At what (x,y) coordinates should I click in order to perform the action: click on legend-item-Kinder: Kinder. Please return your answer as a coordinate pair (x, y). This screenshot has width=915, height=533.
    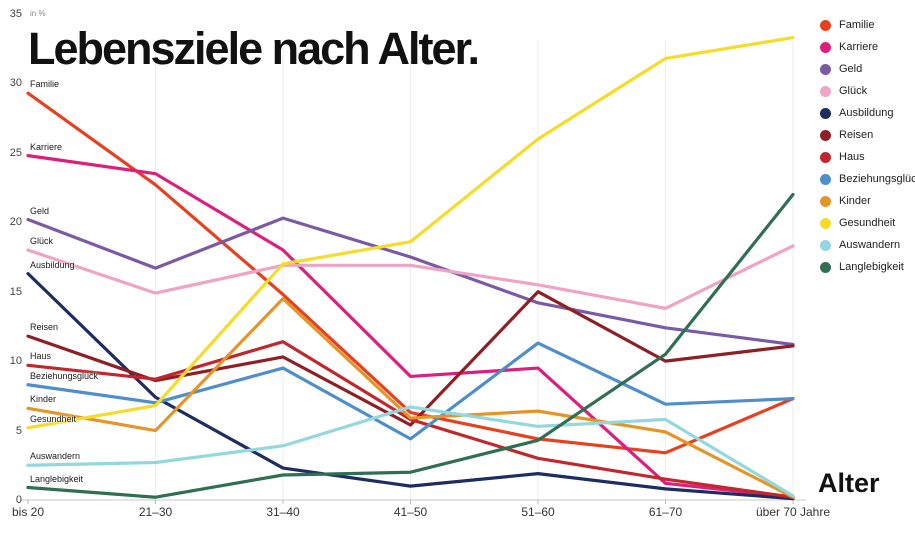
    Looking at the image, I should click on (867, 201).